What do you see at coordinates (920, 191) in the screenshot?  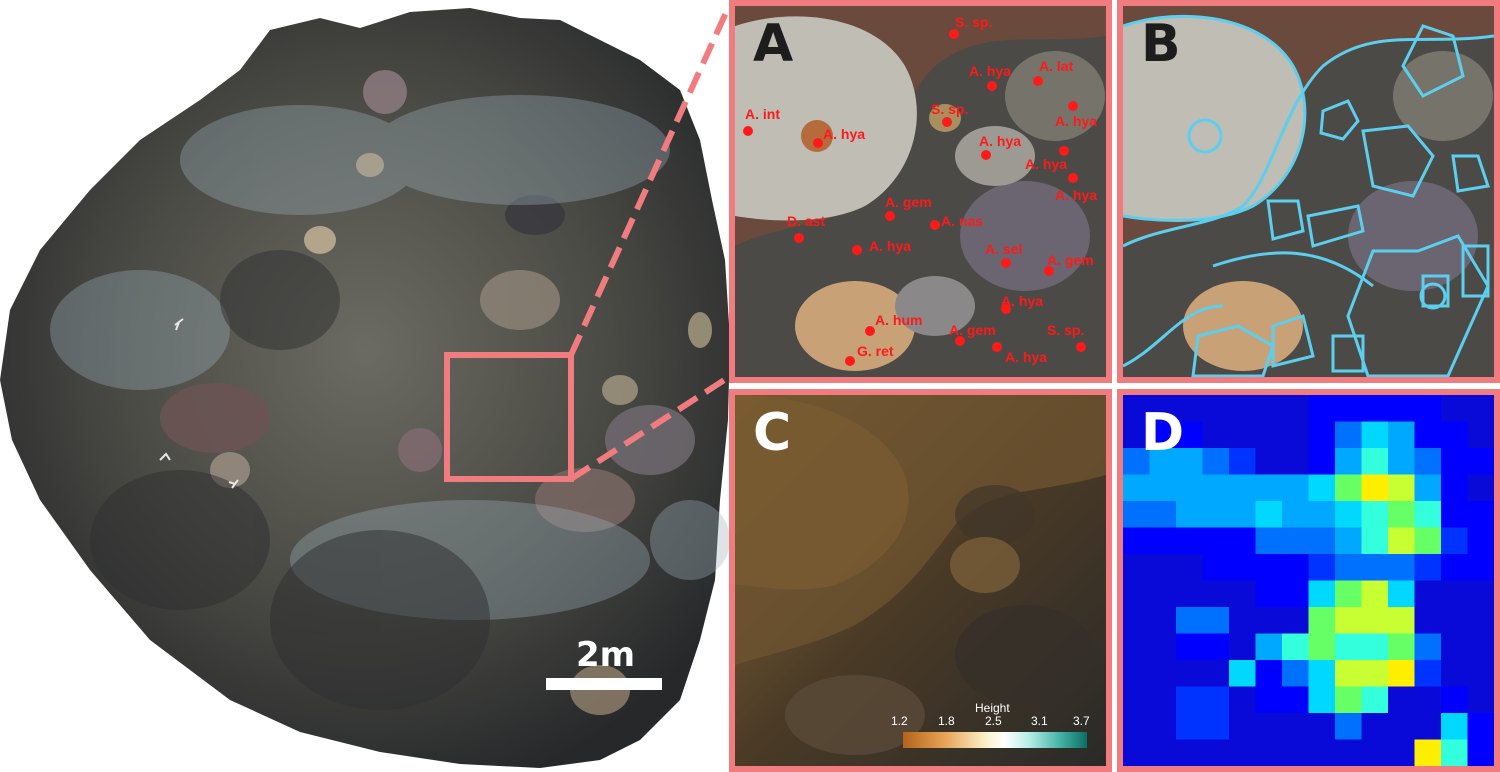 I see `panel-a-image` at bounding box center [920, 191].